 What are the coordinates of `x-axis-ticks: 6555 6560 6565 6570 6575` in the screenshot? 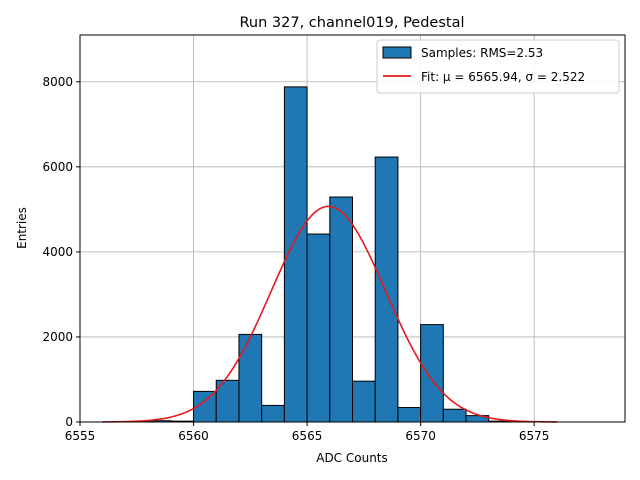 It's located at (307, 432).